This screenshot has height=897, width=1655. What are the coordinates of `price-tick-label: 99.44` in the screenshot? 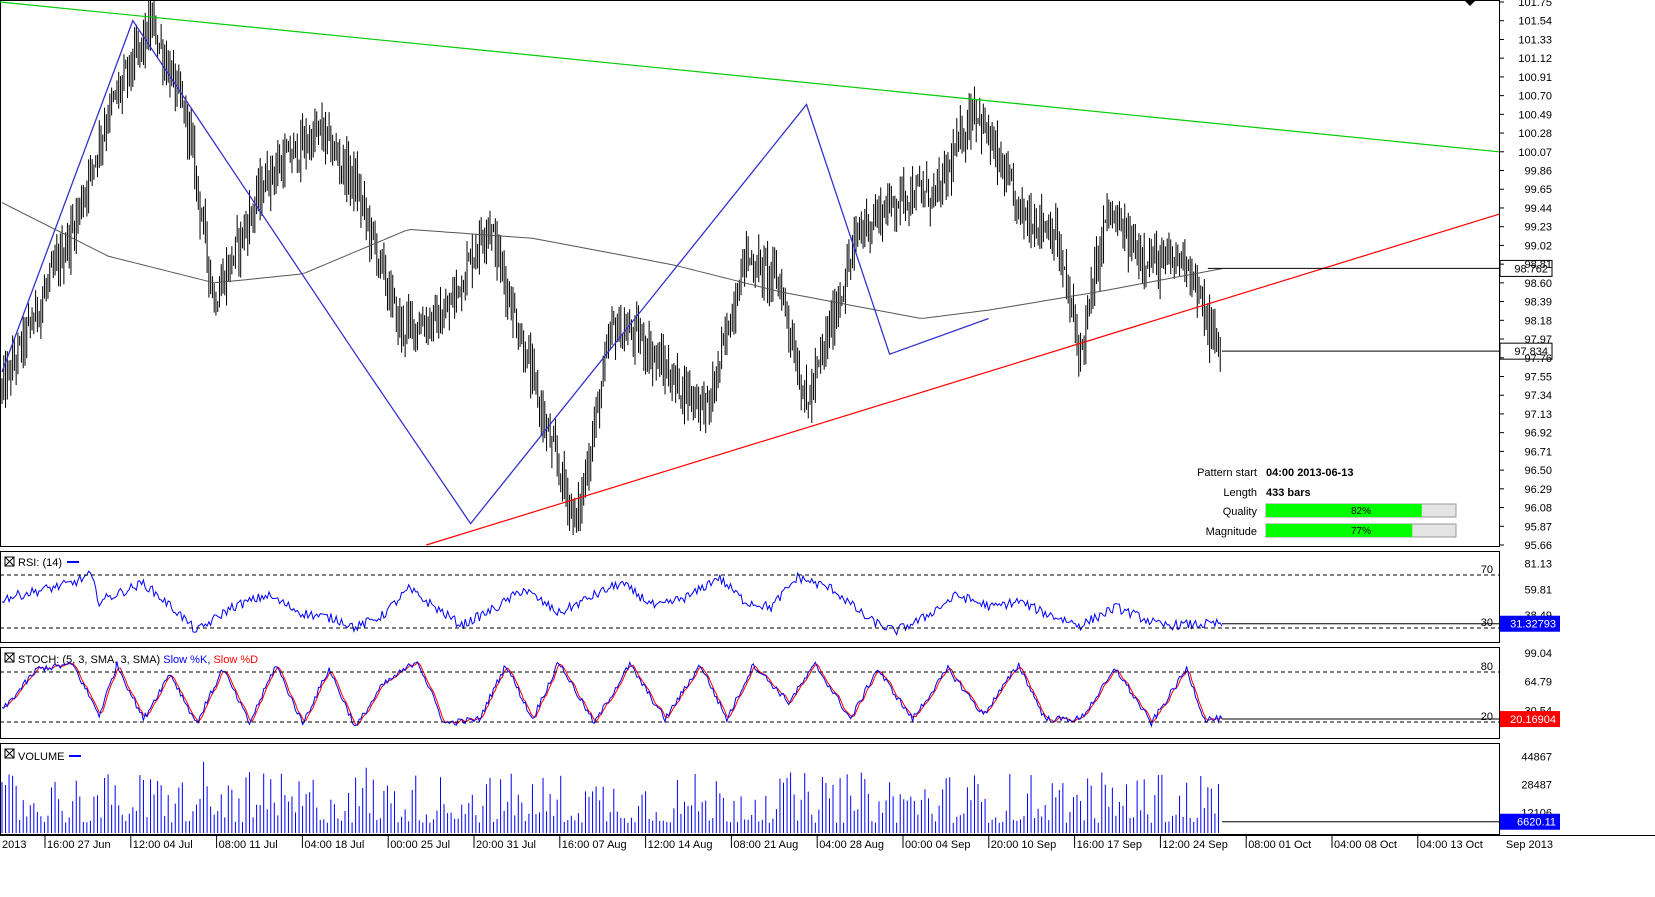 It's located at (1538, 209).